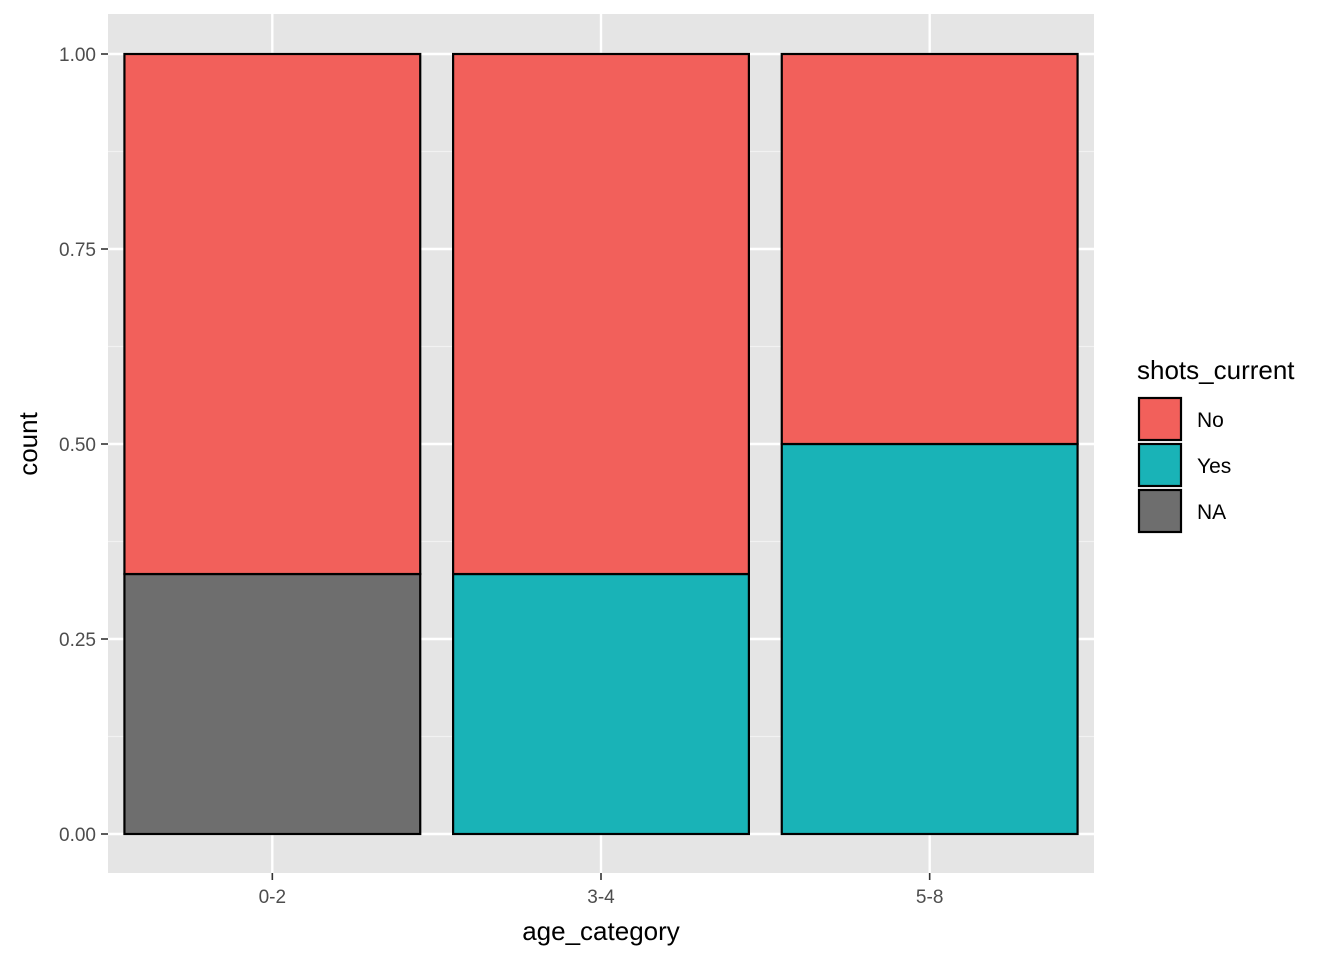  What do you see at coordinates (1211, 512) in the screenshot?
I see `legend-label-NA: NA` at bounding box center [1211, 512].